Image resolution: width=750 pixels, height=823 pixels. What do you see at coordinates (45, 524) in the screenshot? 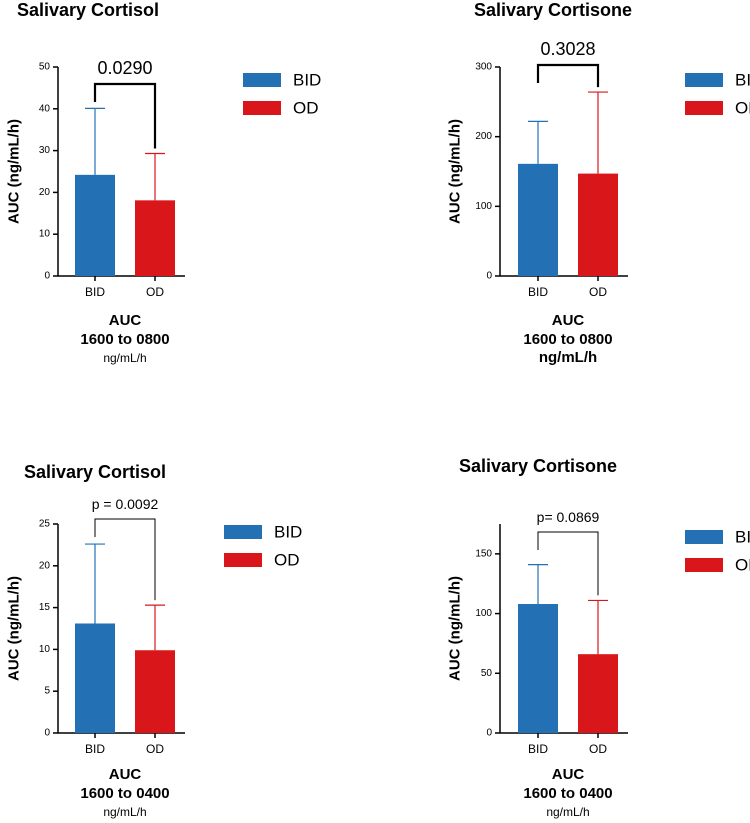
I see `y-tick-label: 25` at bounding box center [45, 524].